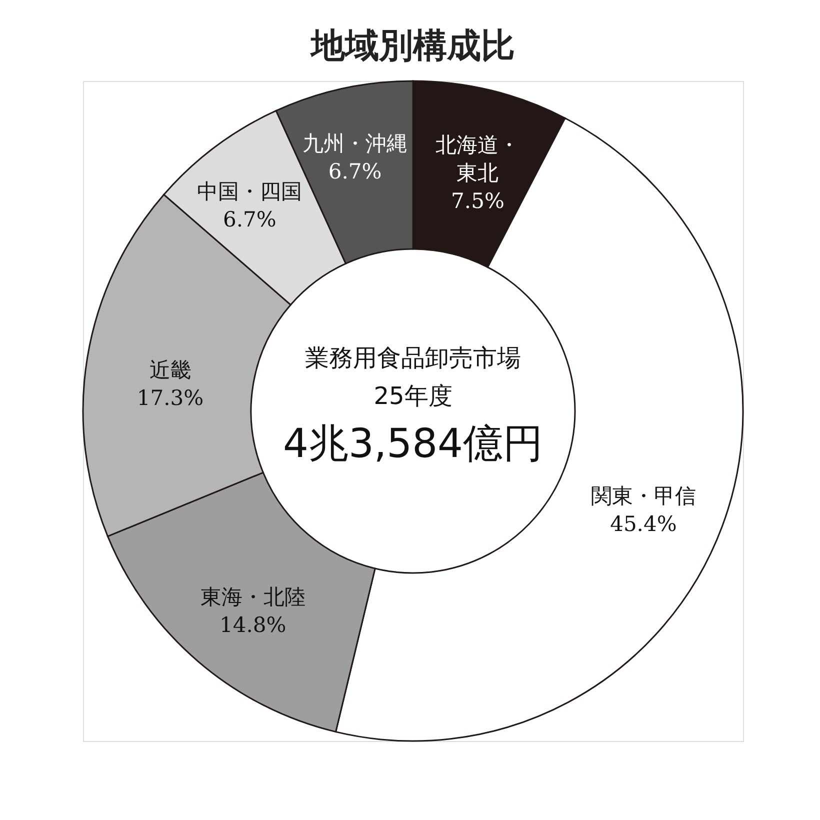 This screenshot has height=820, width=820. Describe the element at coordinates (478, 158) in the screenshot. I see `slice-label: 北海道・東北` at that location.